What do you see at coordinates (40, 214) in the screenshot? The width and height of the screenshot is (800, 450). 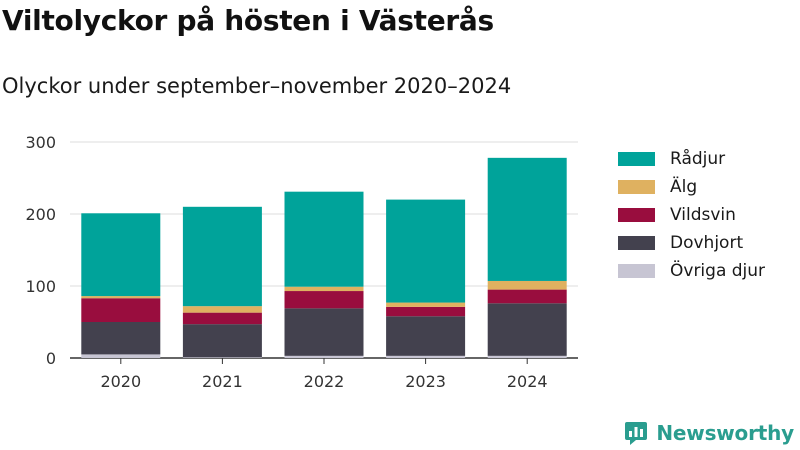 I see `y-tick-label: 200` at bounding box center [40, 214].